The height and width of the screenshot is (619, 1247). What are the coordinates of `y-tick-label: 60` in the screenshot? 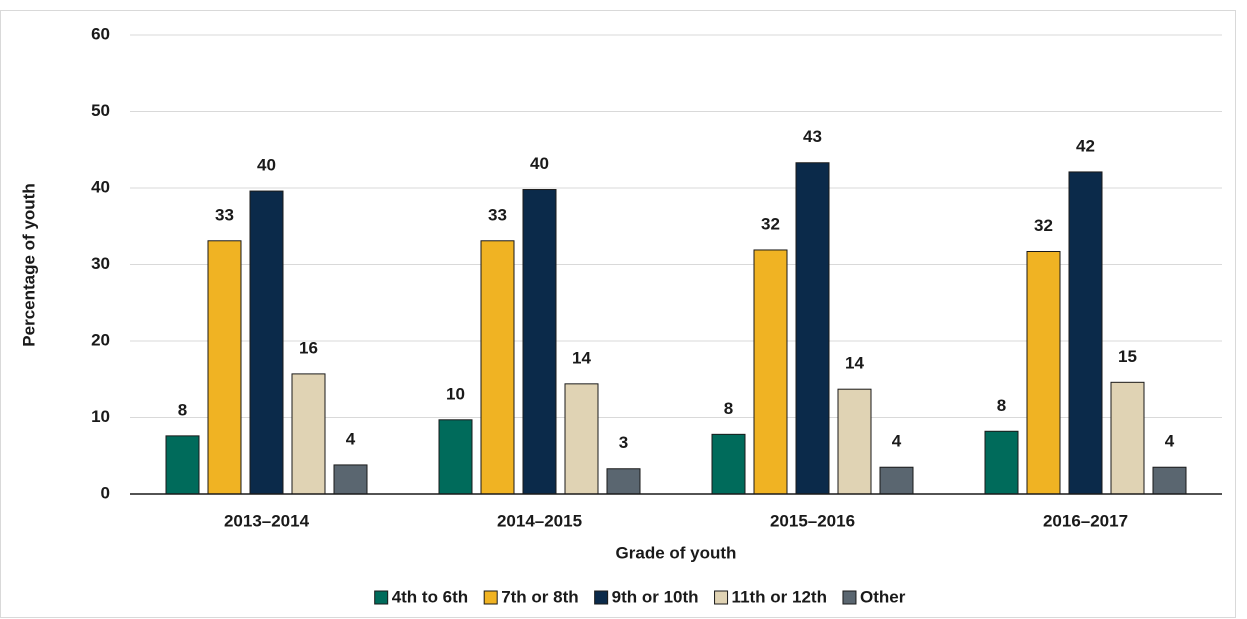 It's located at (100, 33).